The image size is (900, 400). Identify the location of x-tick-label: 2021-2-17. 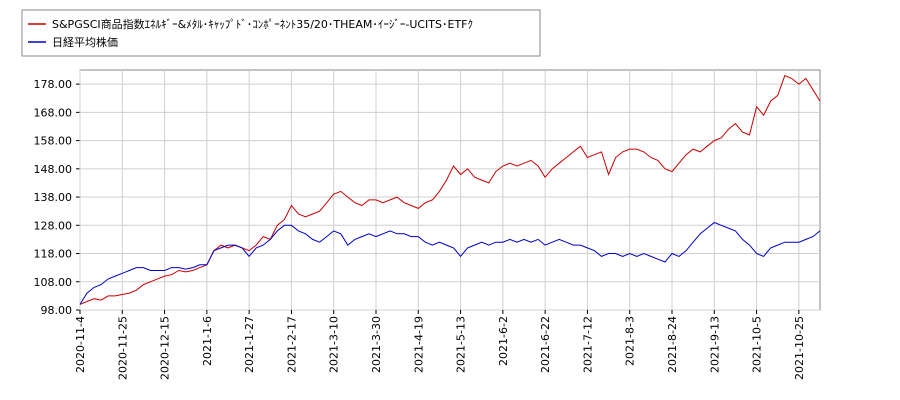
(291, 344).